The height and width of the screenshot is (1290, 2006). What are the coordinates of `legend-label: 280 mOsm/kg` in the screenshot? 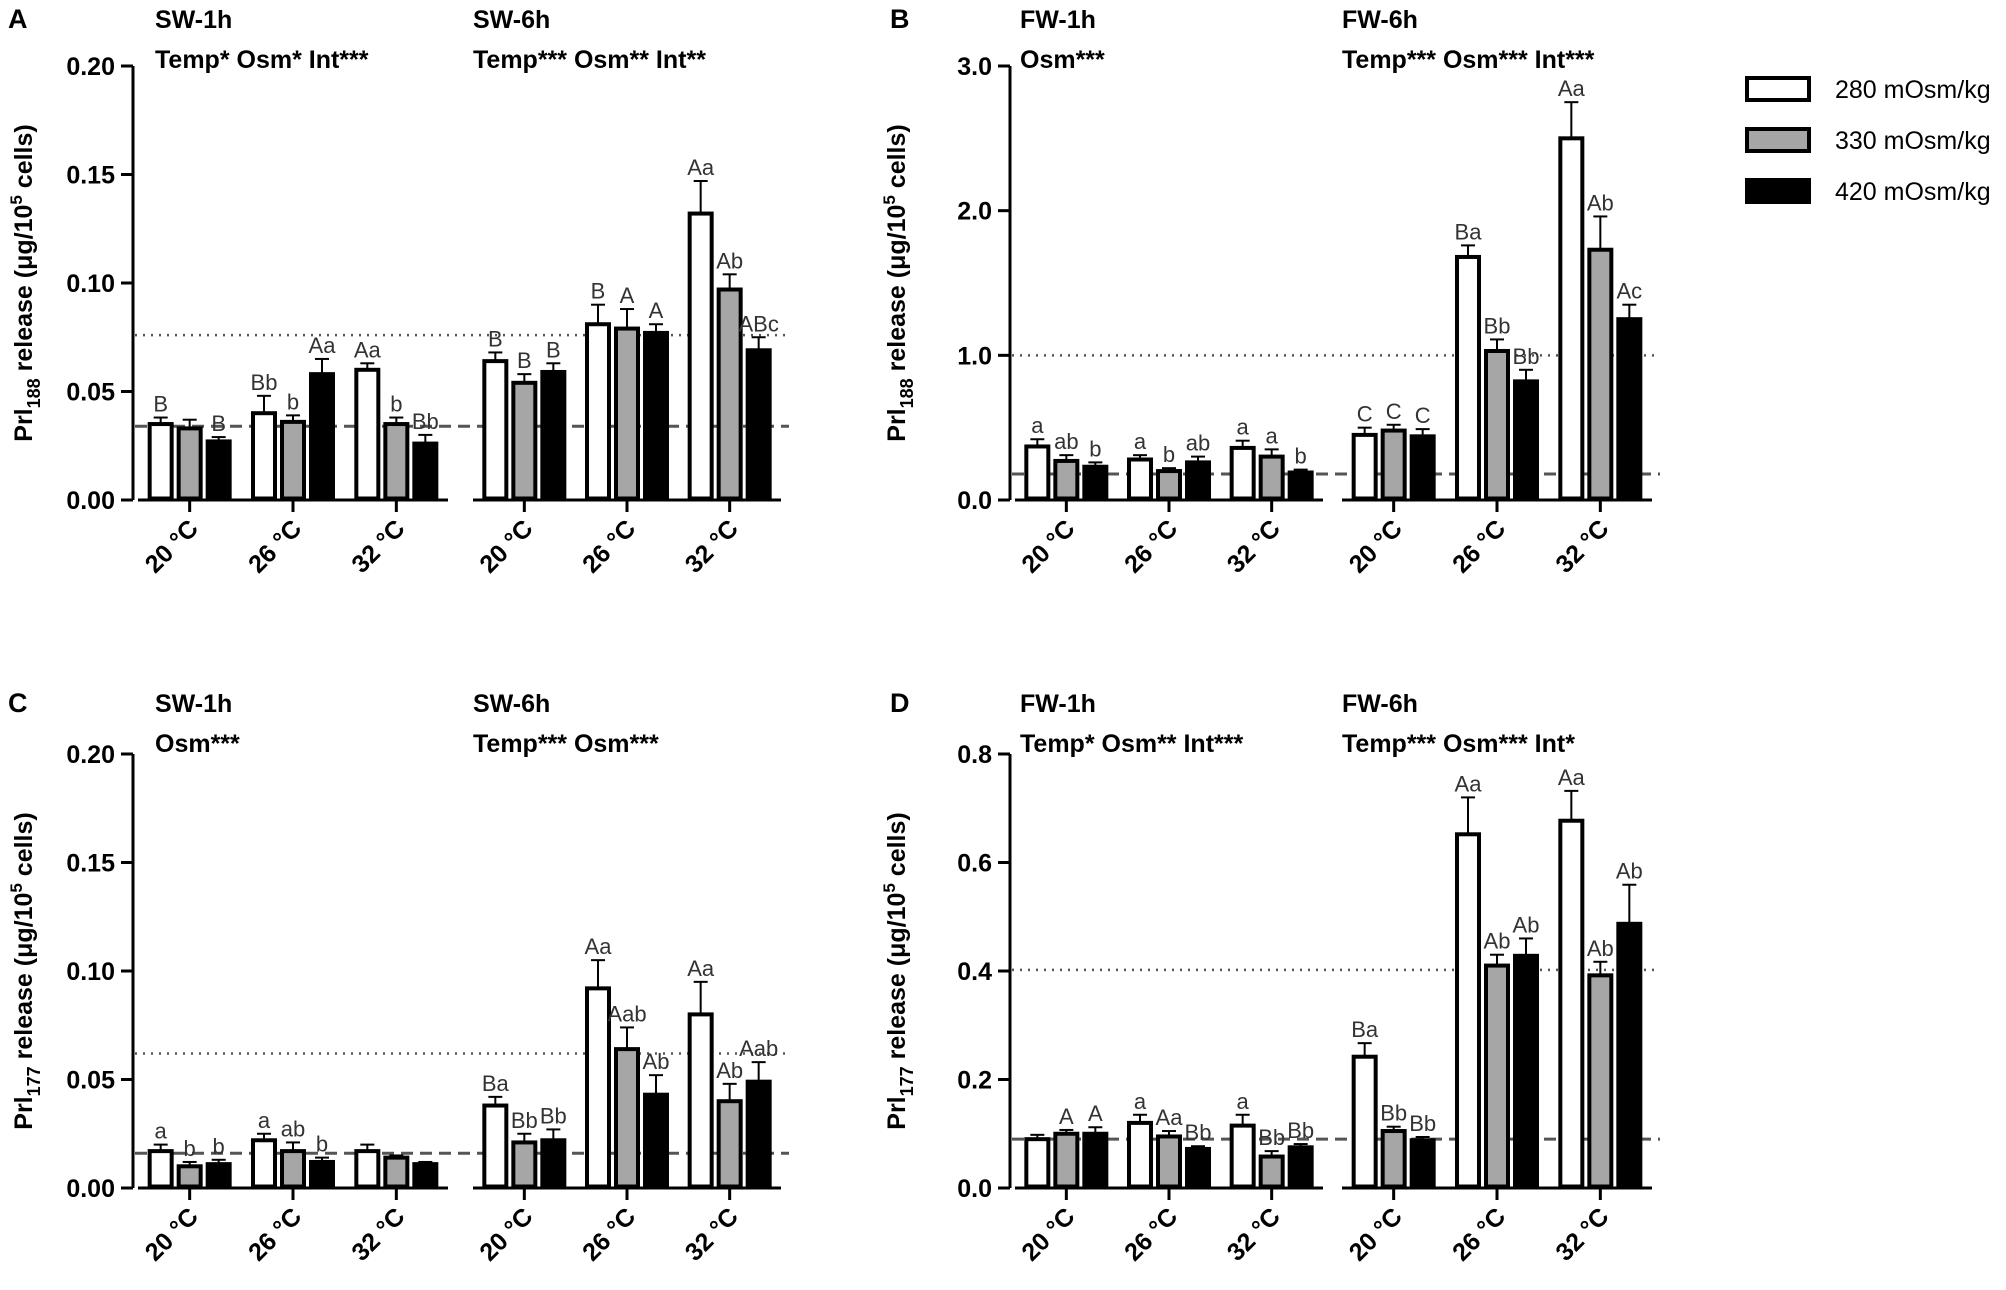 It's located at (1913, 90).